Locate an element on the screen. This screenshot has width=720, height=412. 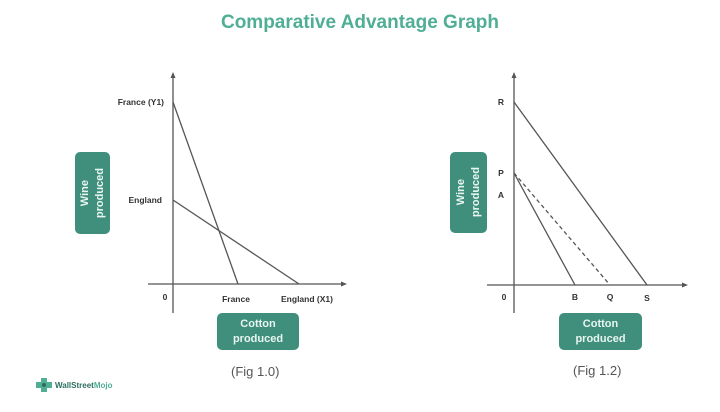
fig2-r-label: R is located at coordinates (501, 102).